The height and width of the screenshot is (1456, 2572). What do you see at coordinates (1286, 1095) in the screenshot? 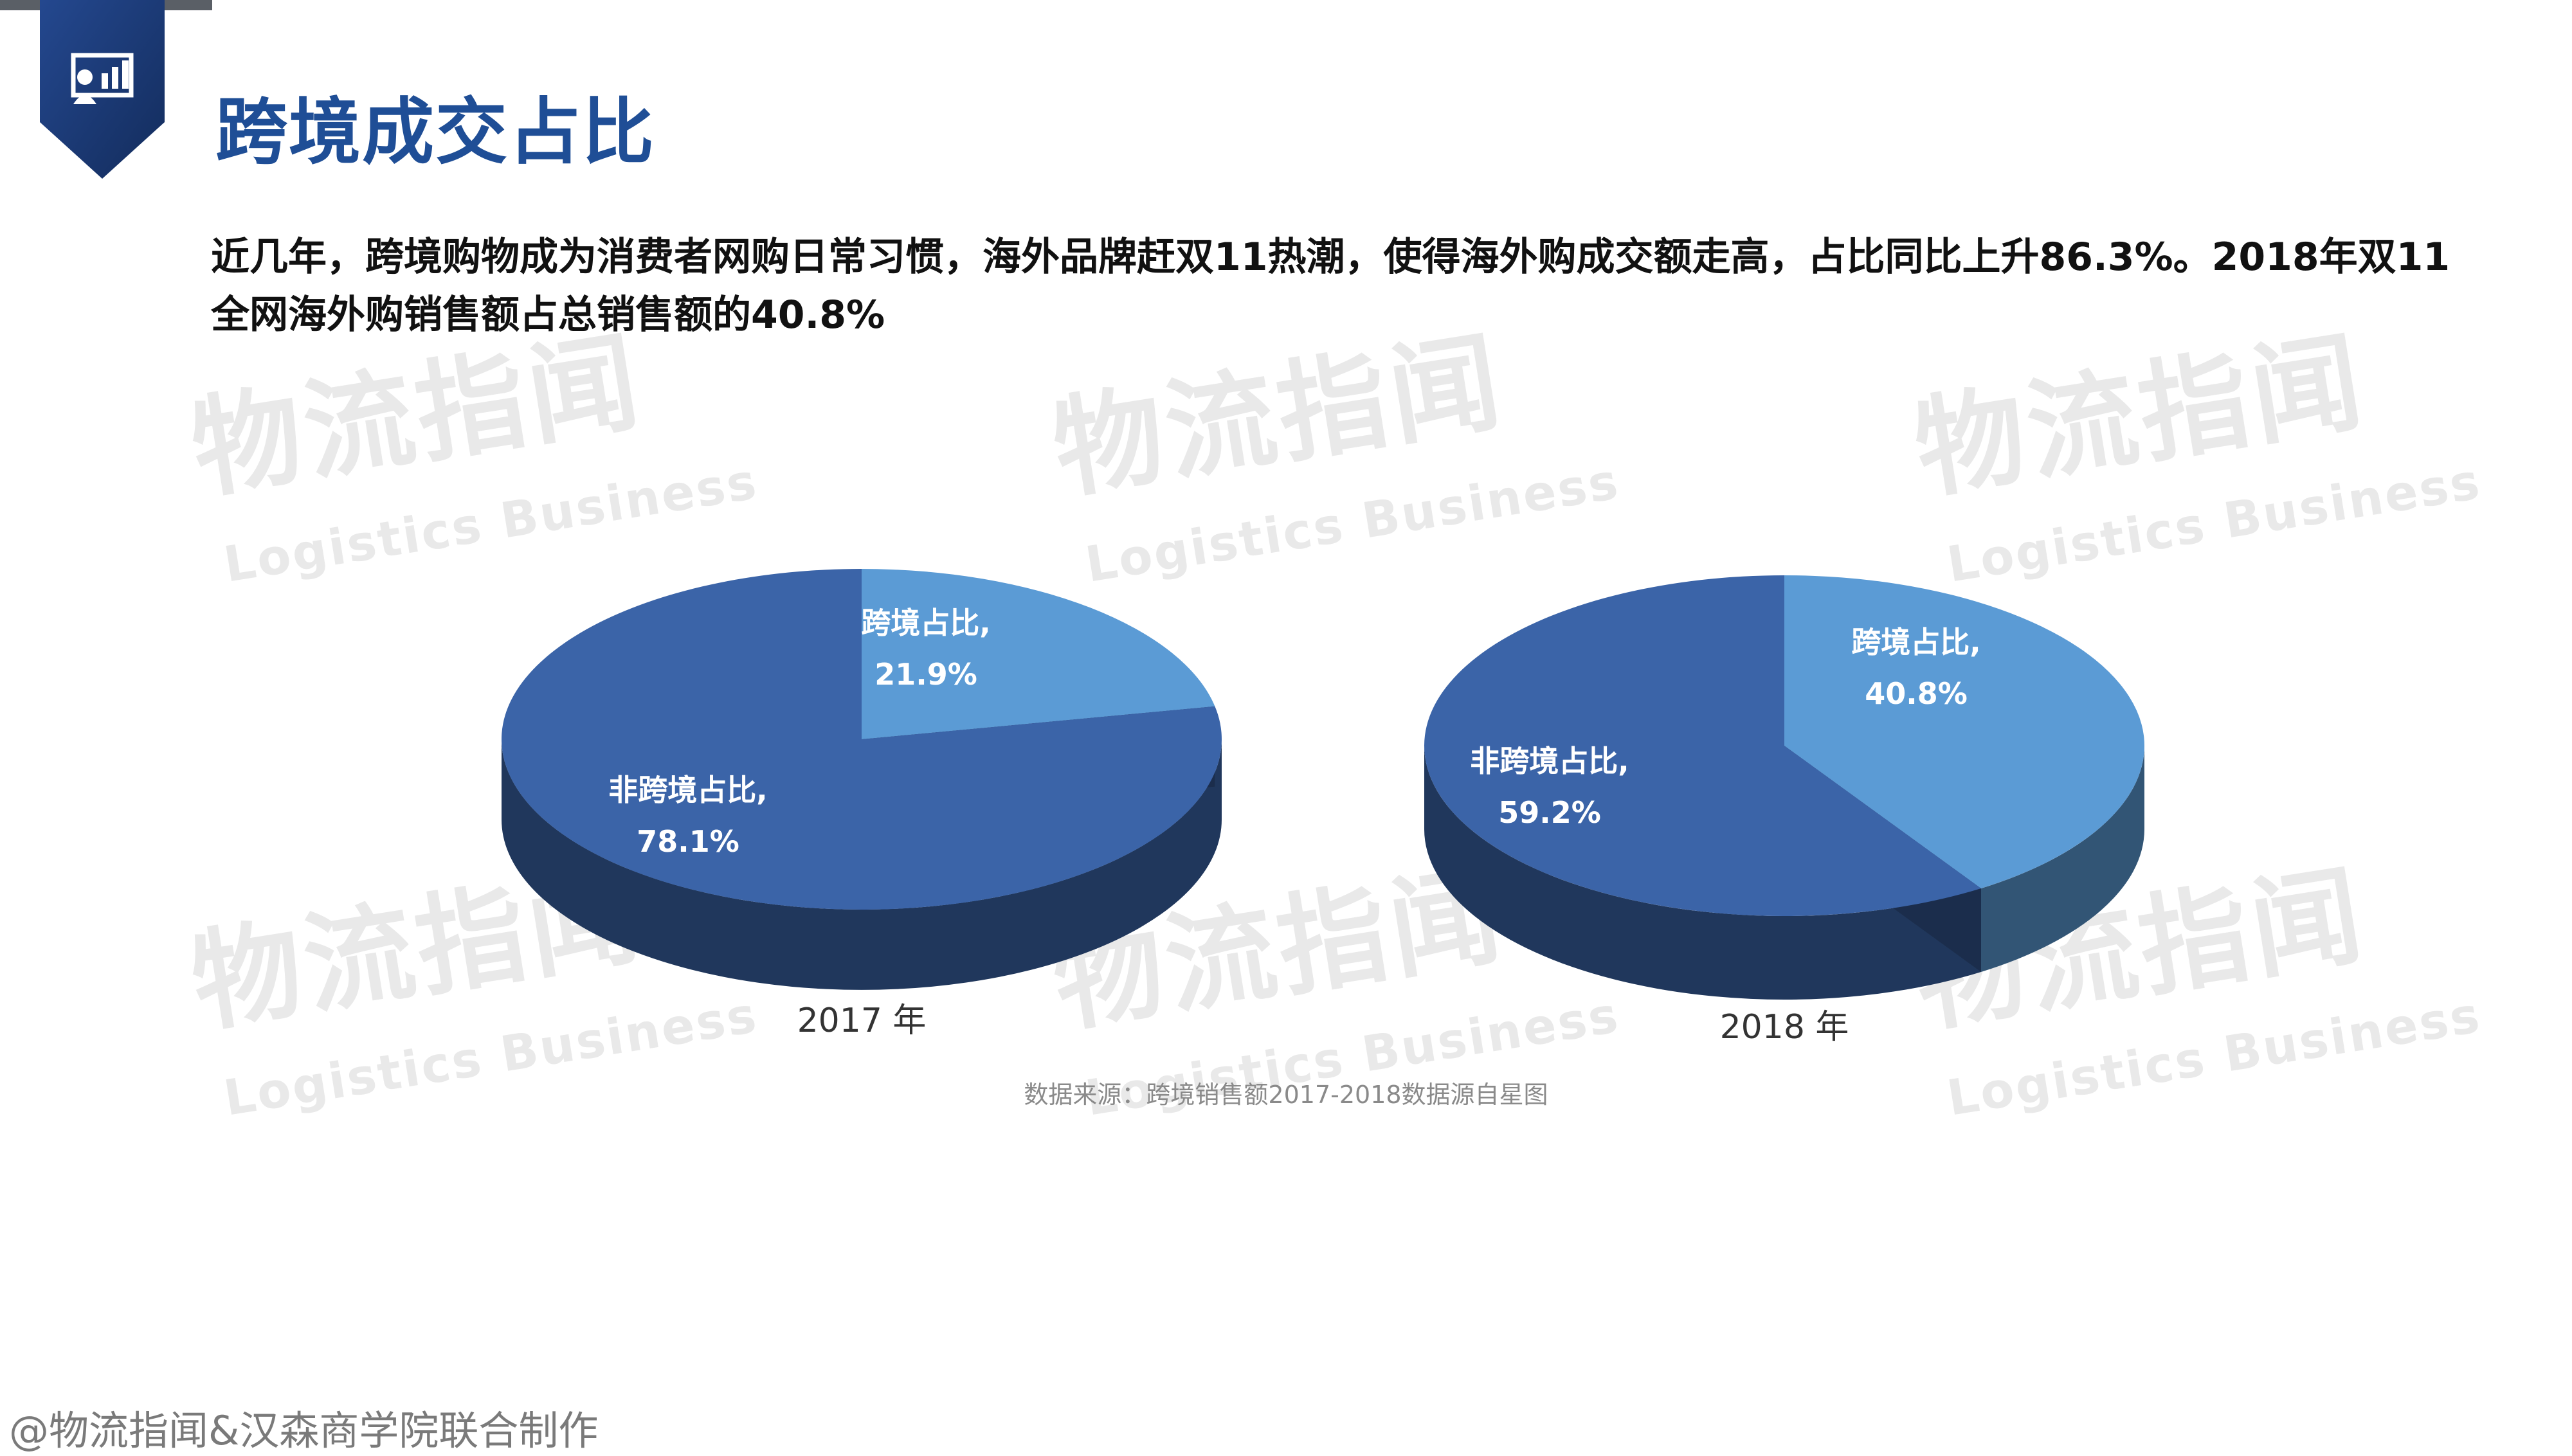
I see `data-source-note: 数据来源：跨境销售额2017-2018数据源自星图` at bounding box center [1286, 1095].